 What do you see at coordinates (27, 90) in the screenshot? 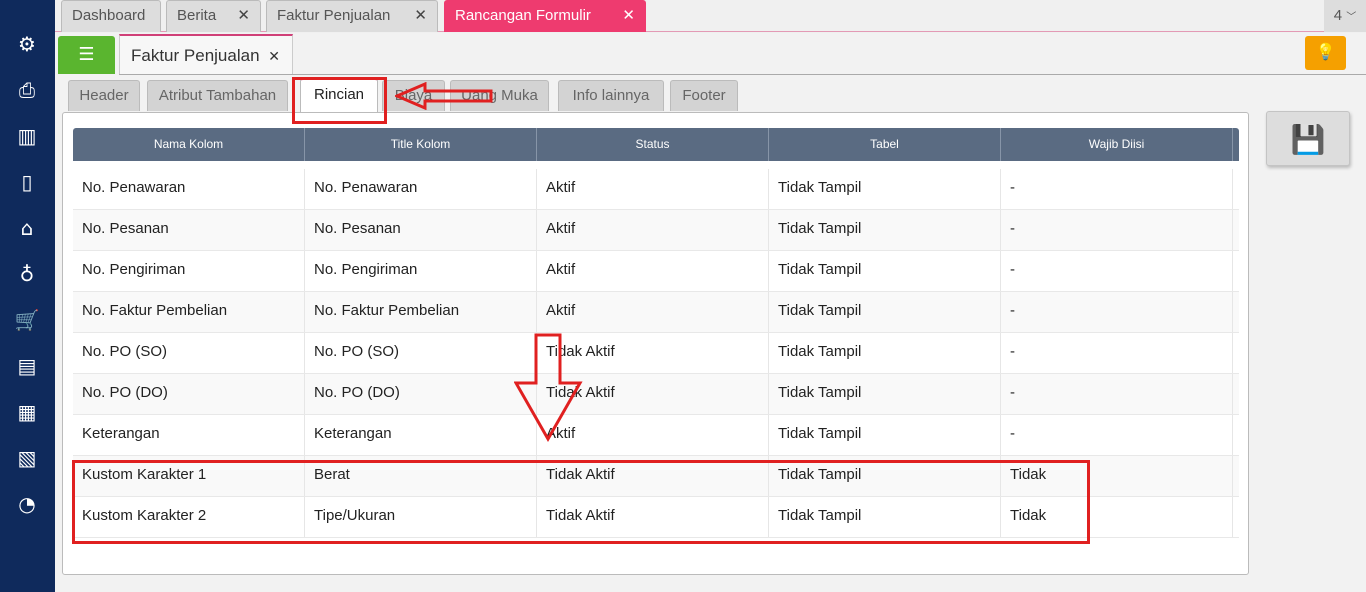
I see `cashier-icon: ⎙` at bounding box center [27, 90].